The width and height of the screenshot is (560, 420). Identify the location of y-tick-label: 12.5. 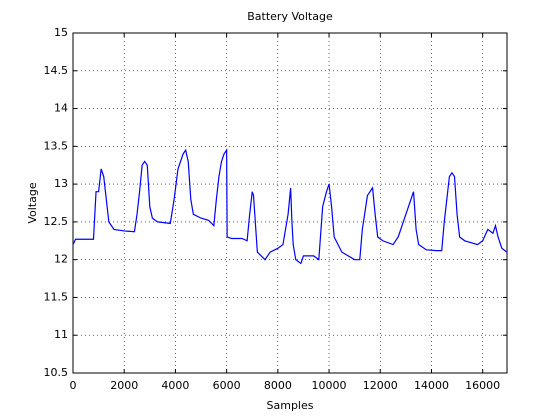
(56, 221).